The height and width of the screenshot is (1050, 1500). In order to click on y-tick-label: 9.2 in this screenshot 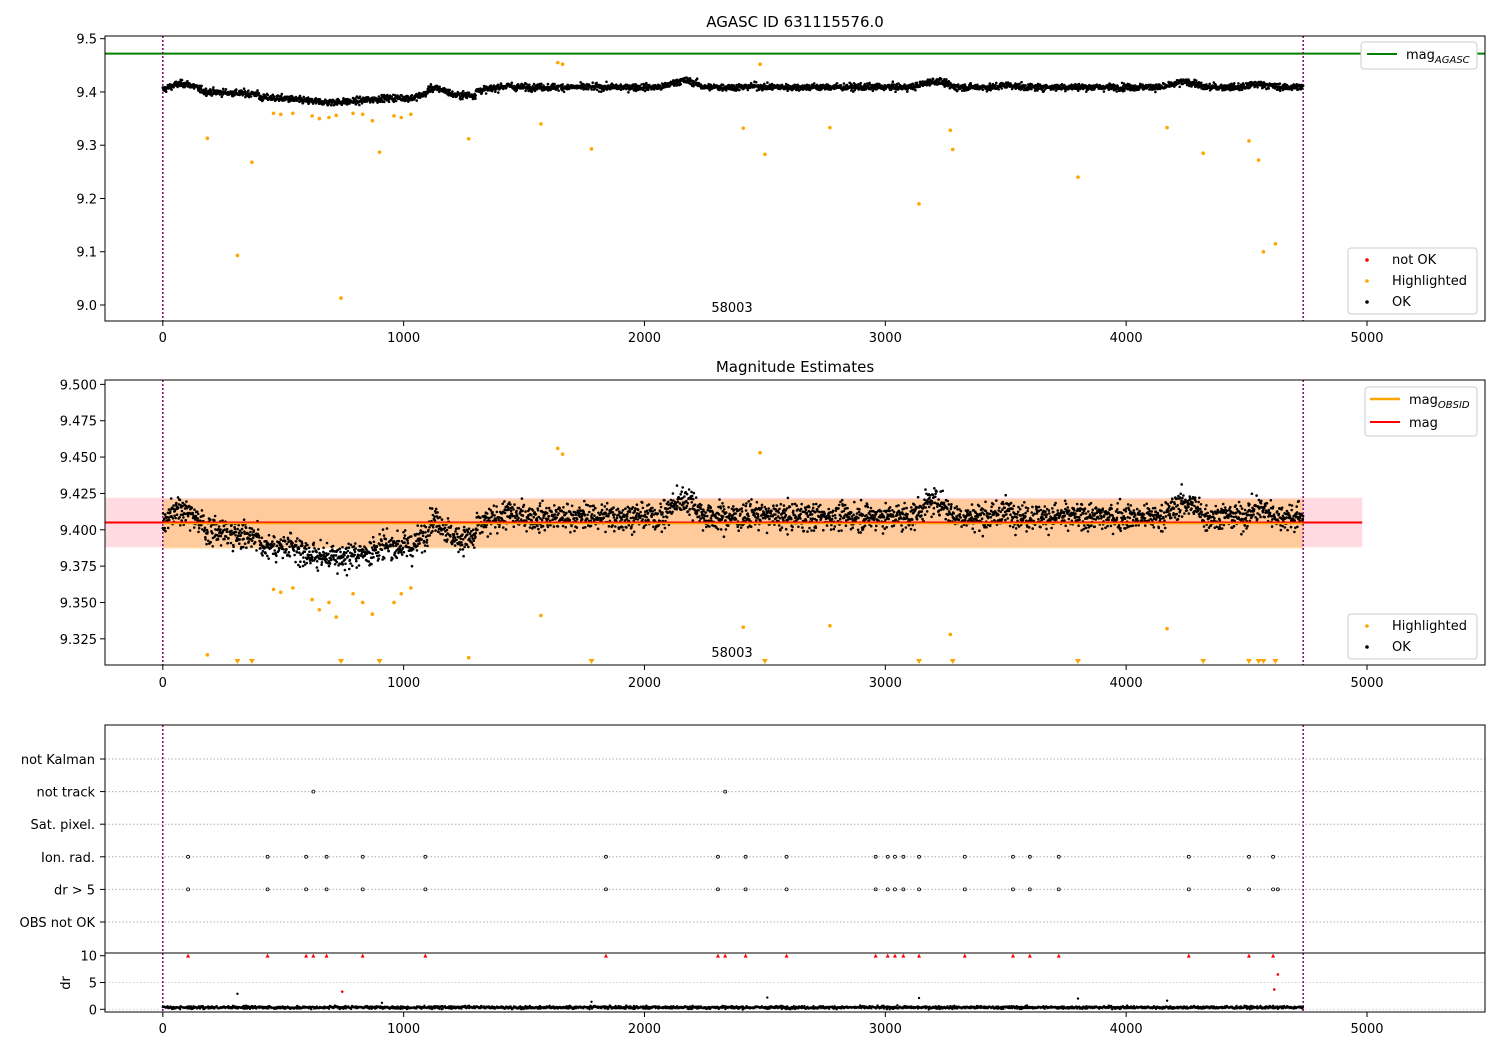, I will do `click(86, 199)`.